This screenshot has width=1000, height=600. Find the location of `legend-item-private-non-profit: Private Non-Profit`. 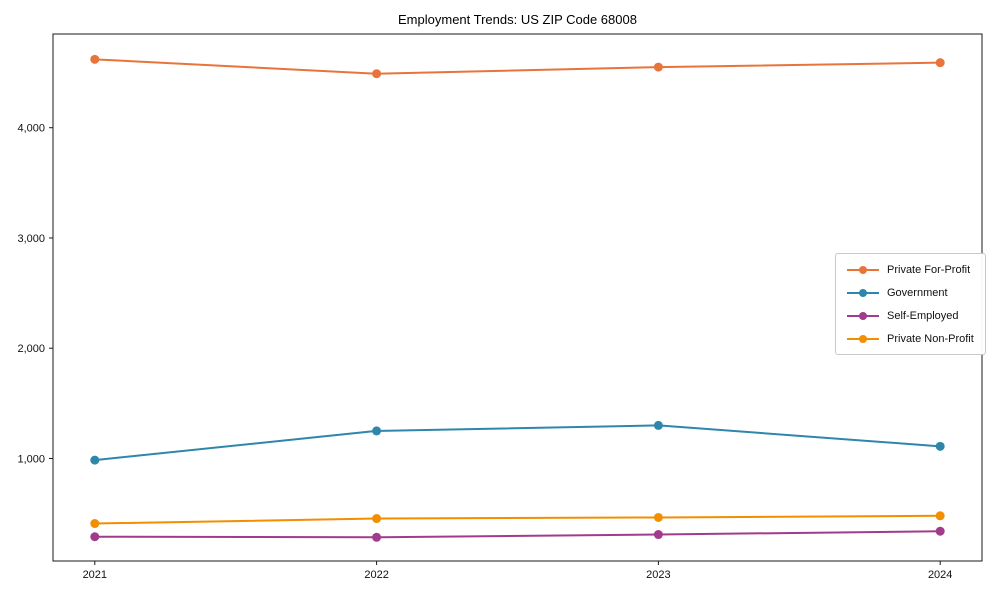

legend-item-private-non-profit: Private Non-Profit is located at coordinates (910, 338).